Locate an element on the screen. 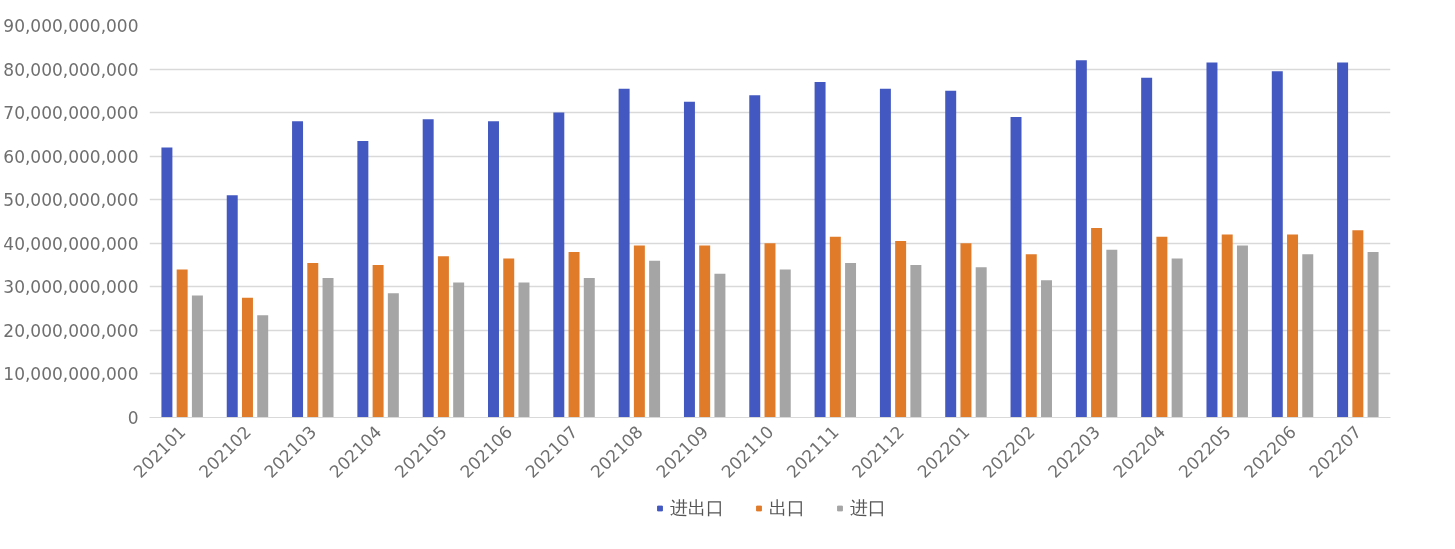 The width and height of the screenshot is (1455, 549). y-tick-label: 60,000,000,000 is located at coordinates (71, 156).